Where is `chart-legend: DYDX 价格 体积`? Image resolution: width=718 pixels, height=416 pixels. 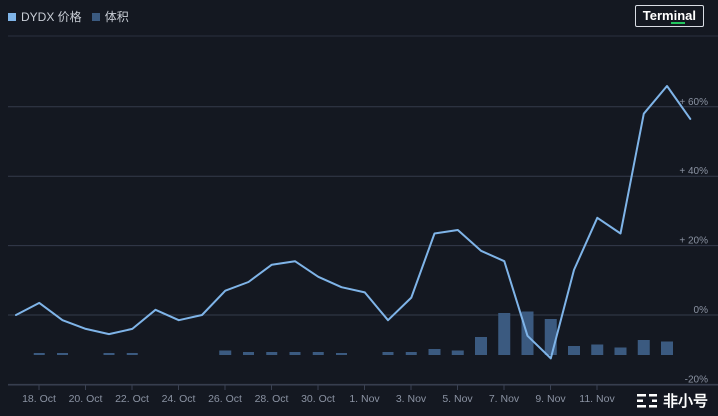
chart-legend: DYDX 价格 体积 is located at coordinates (68, 16).